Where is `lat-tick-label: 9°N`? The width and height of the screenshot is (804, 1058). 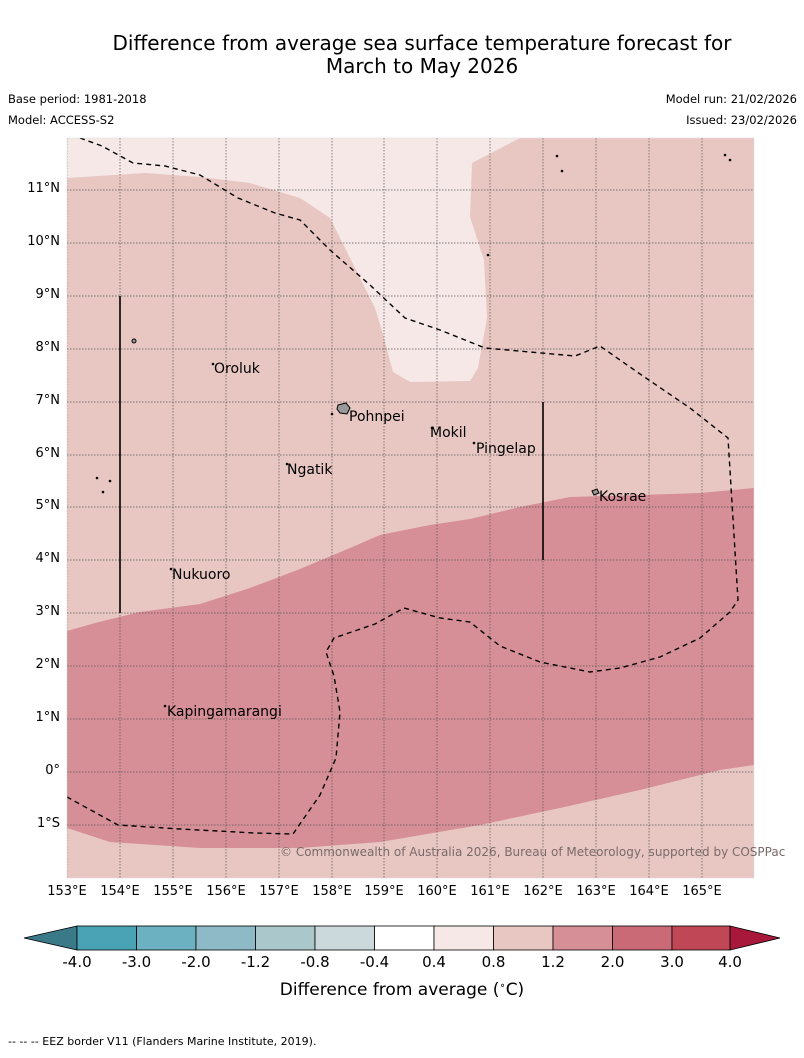
lat-tick-label: 9°N is located at coordinates (48, 294).